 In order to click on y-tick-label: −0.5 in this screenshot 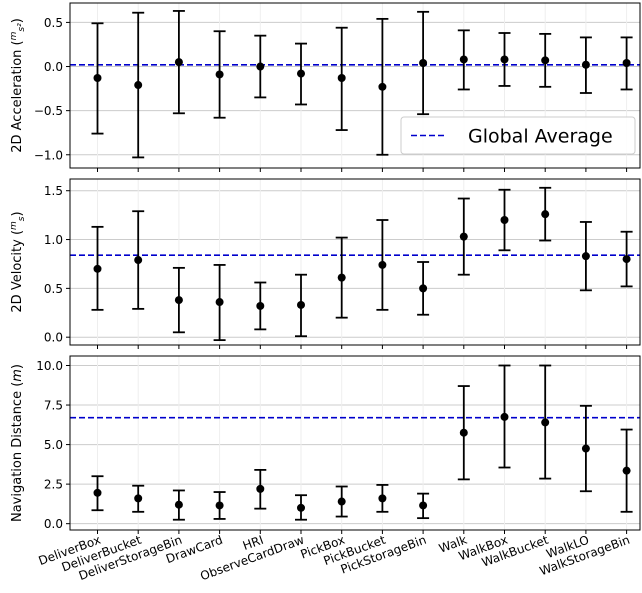, I will do `click(48, 111)`.